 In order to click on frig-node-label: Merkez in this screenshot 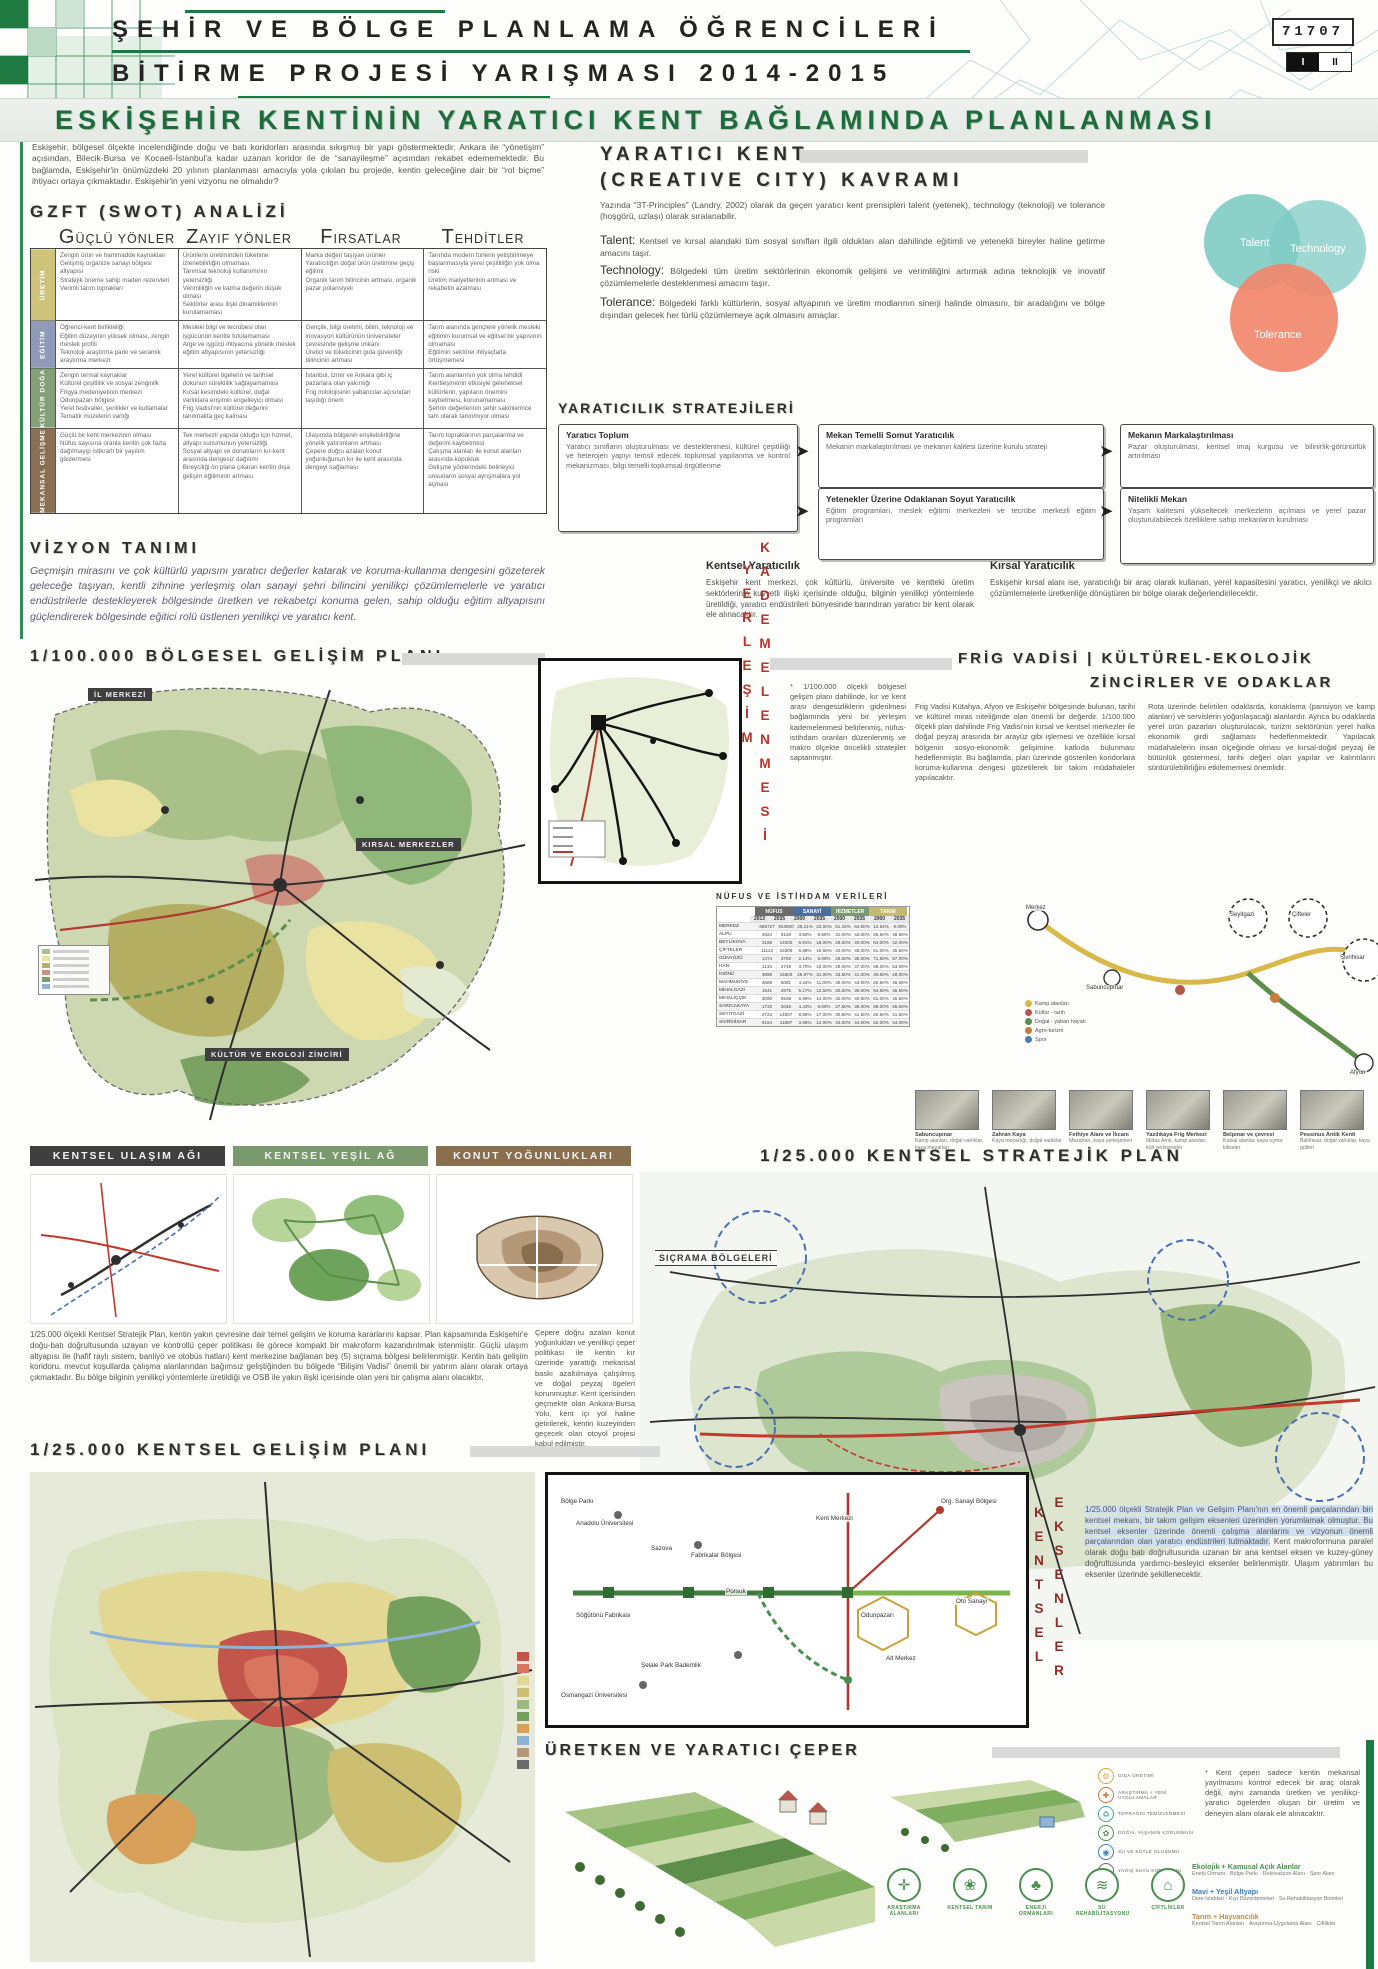, I will do `click(1036, 908)`.